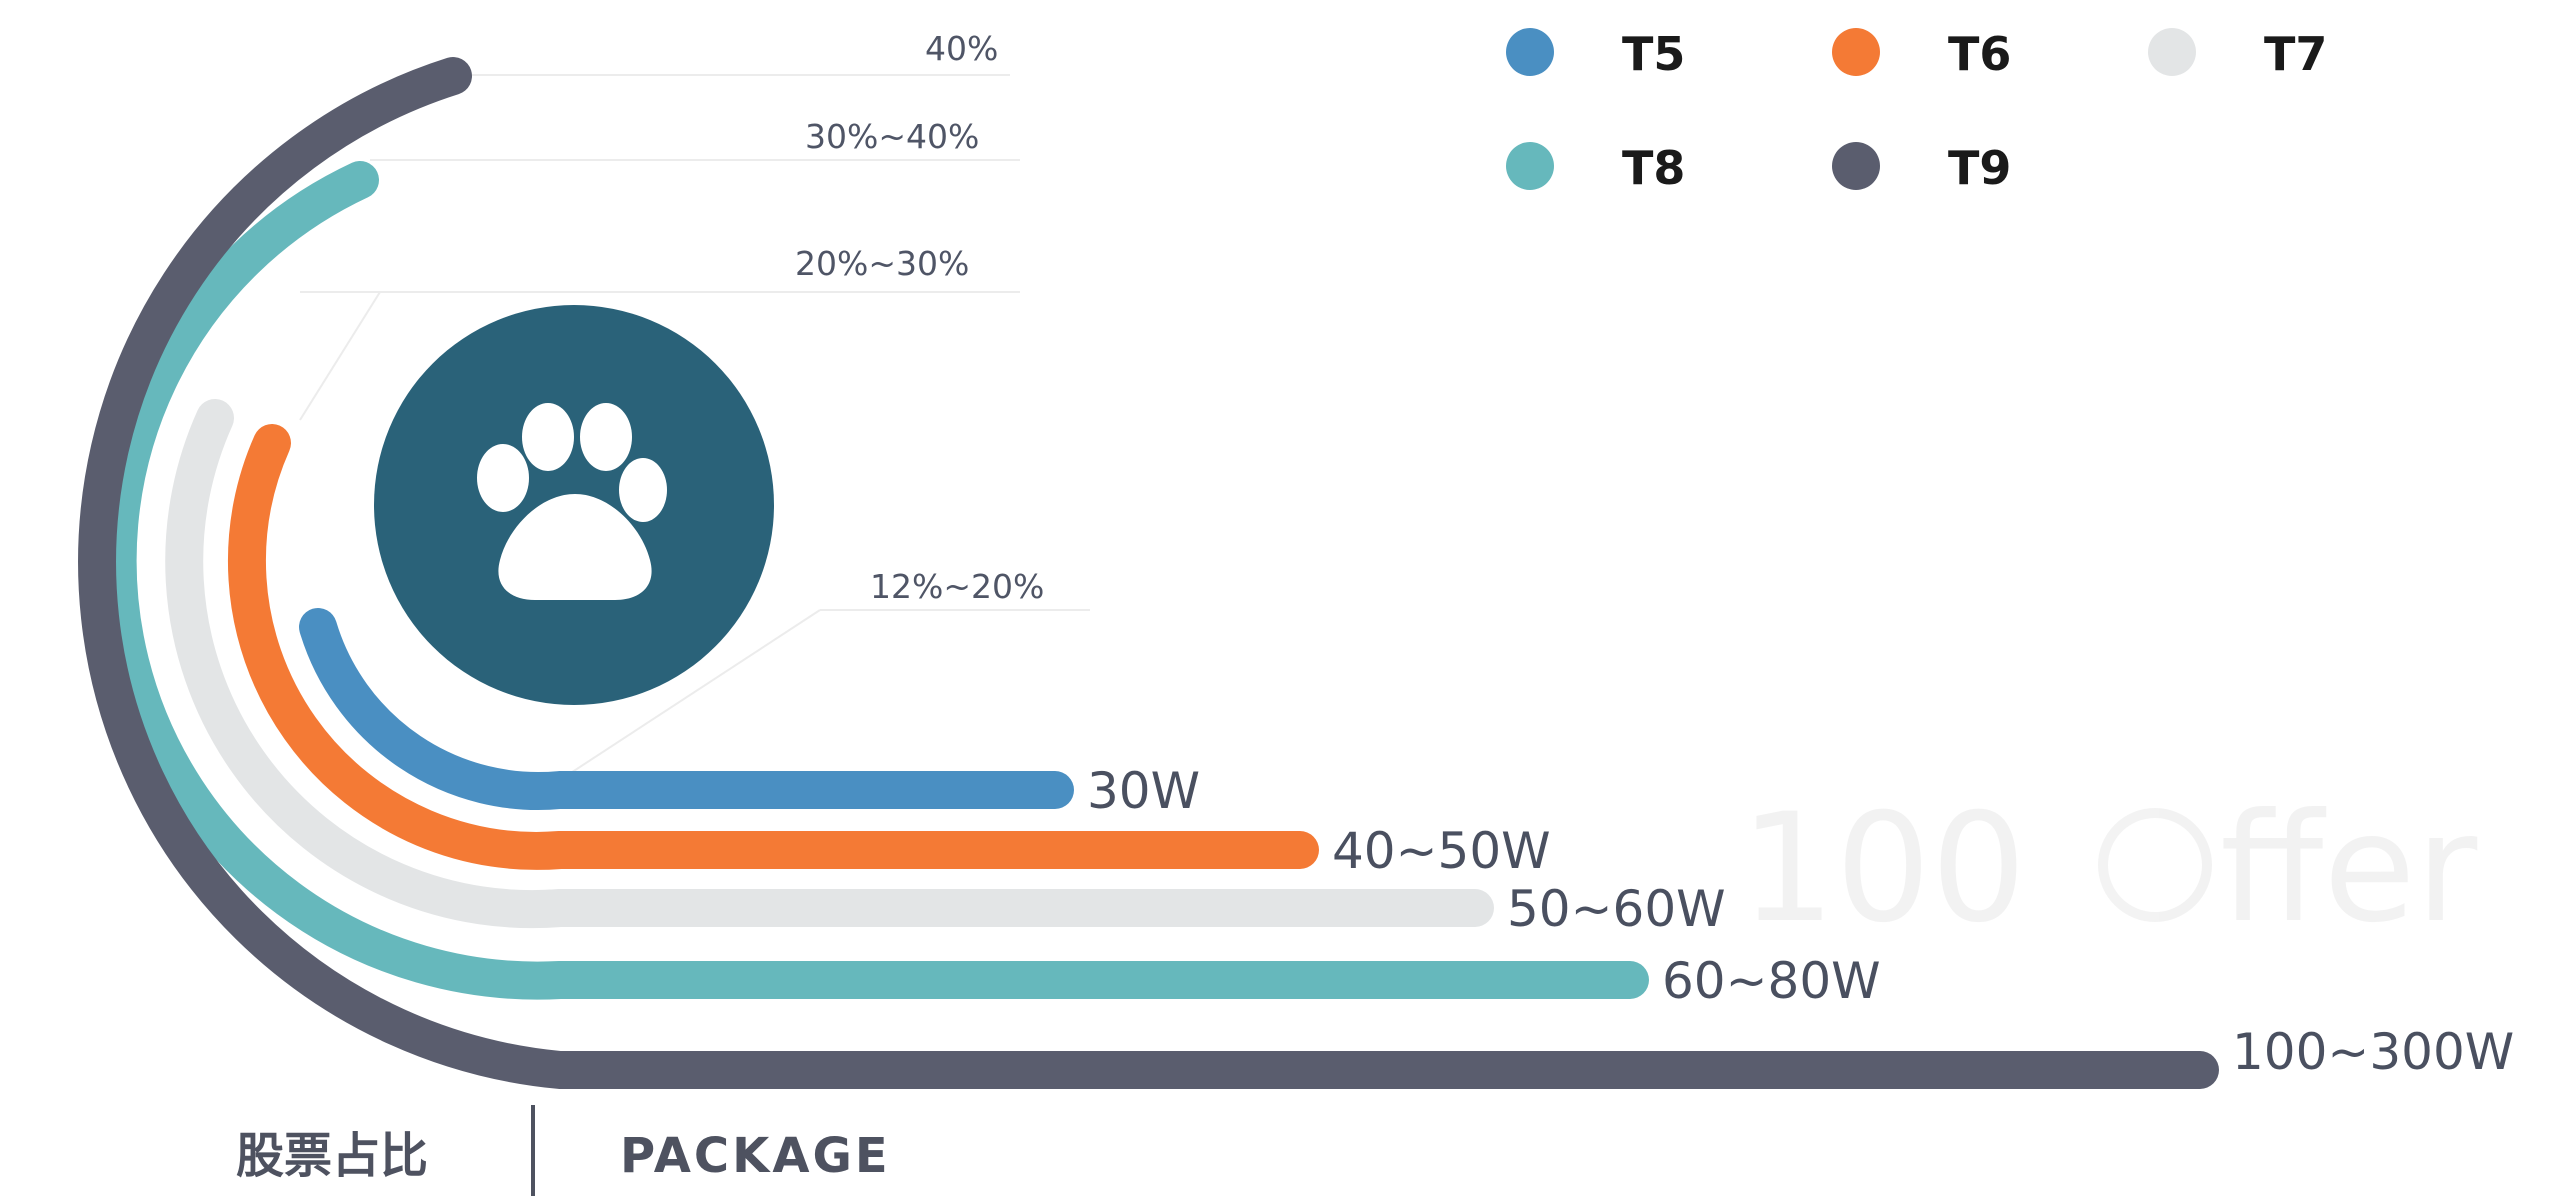  I want to click on package-label-t9: 100~300W, so click(2373, 1052).